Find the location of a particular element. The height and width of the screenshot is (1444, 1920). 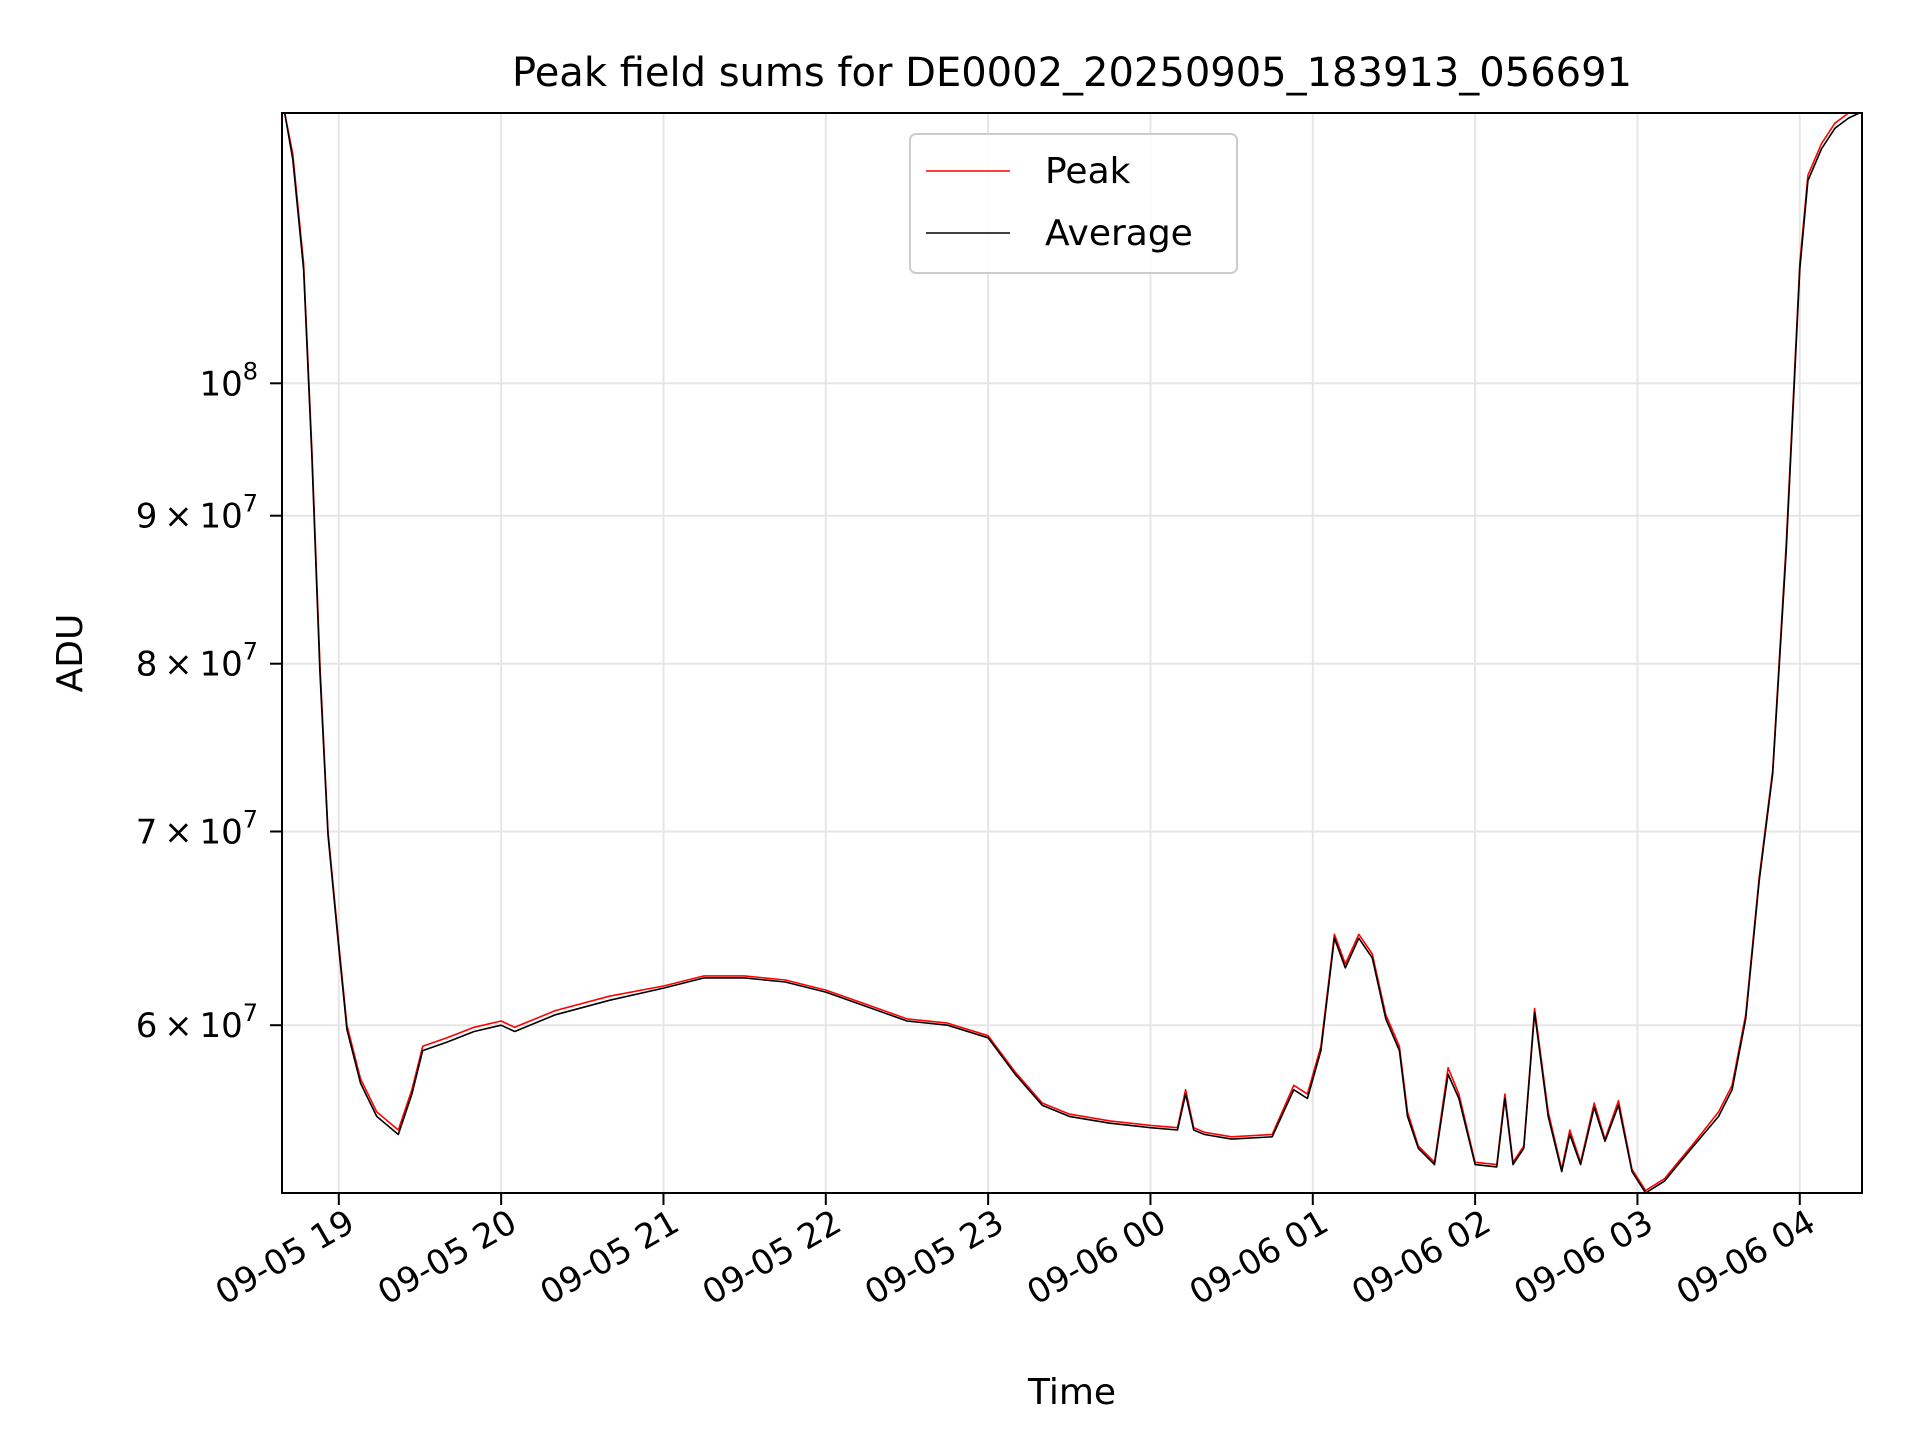

legend-label-average: Average is located at coordinates (1119, 233).